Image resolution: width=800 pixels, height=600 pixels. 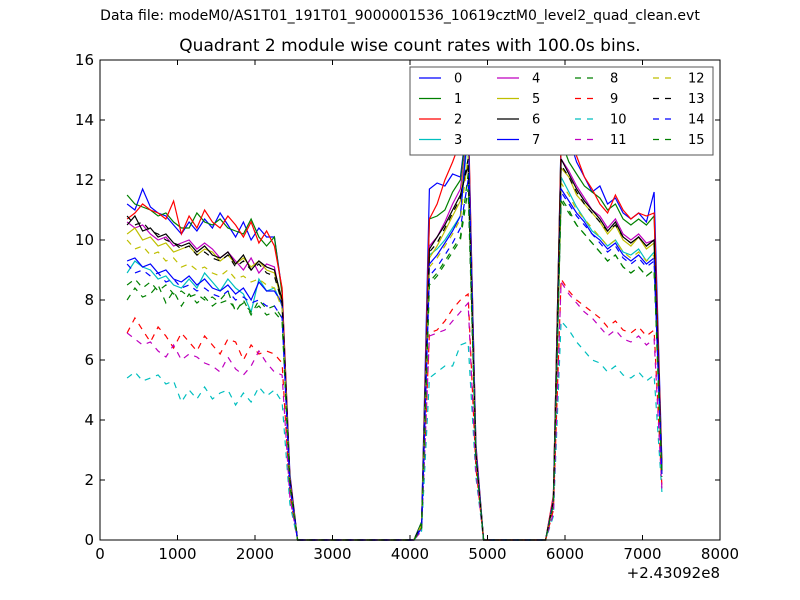 I want to click on x-offset-label: +2.43092e8, so click(x=673, y=573).